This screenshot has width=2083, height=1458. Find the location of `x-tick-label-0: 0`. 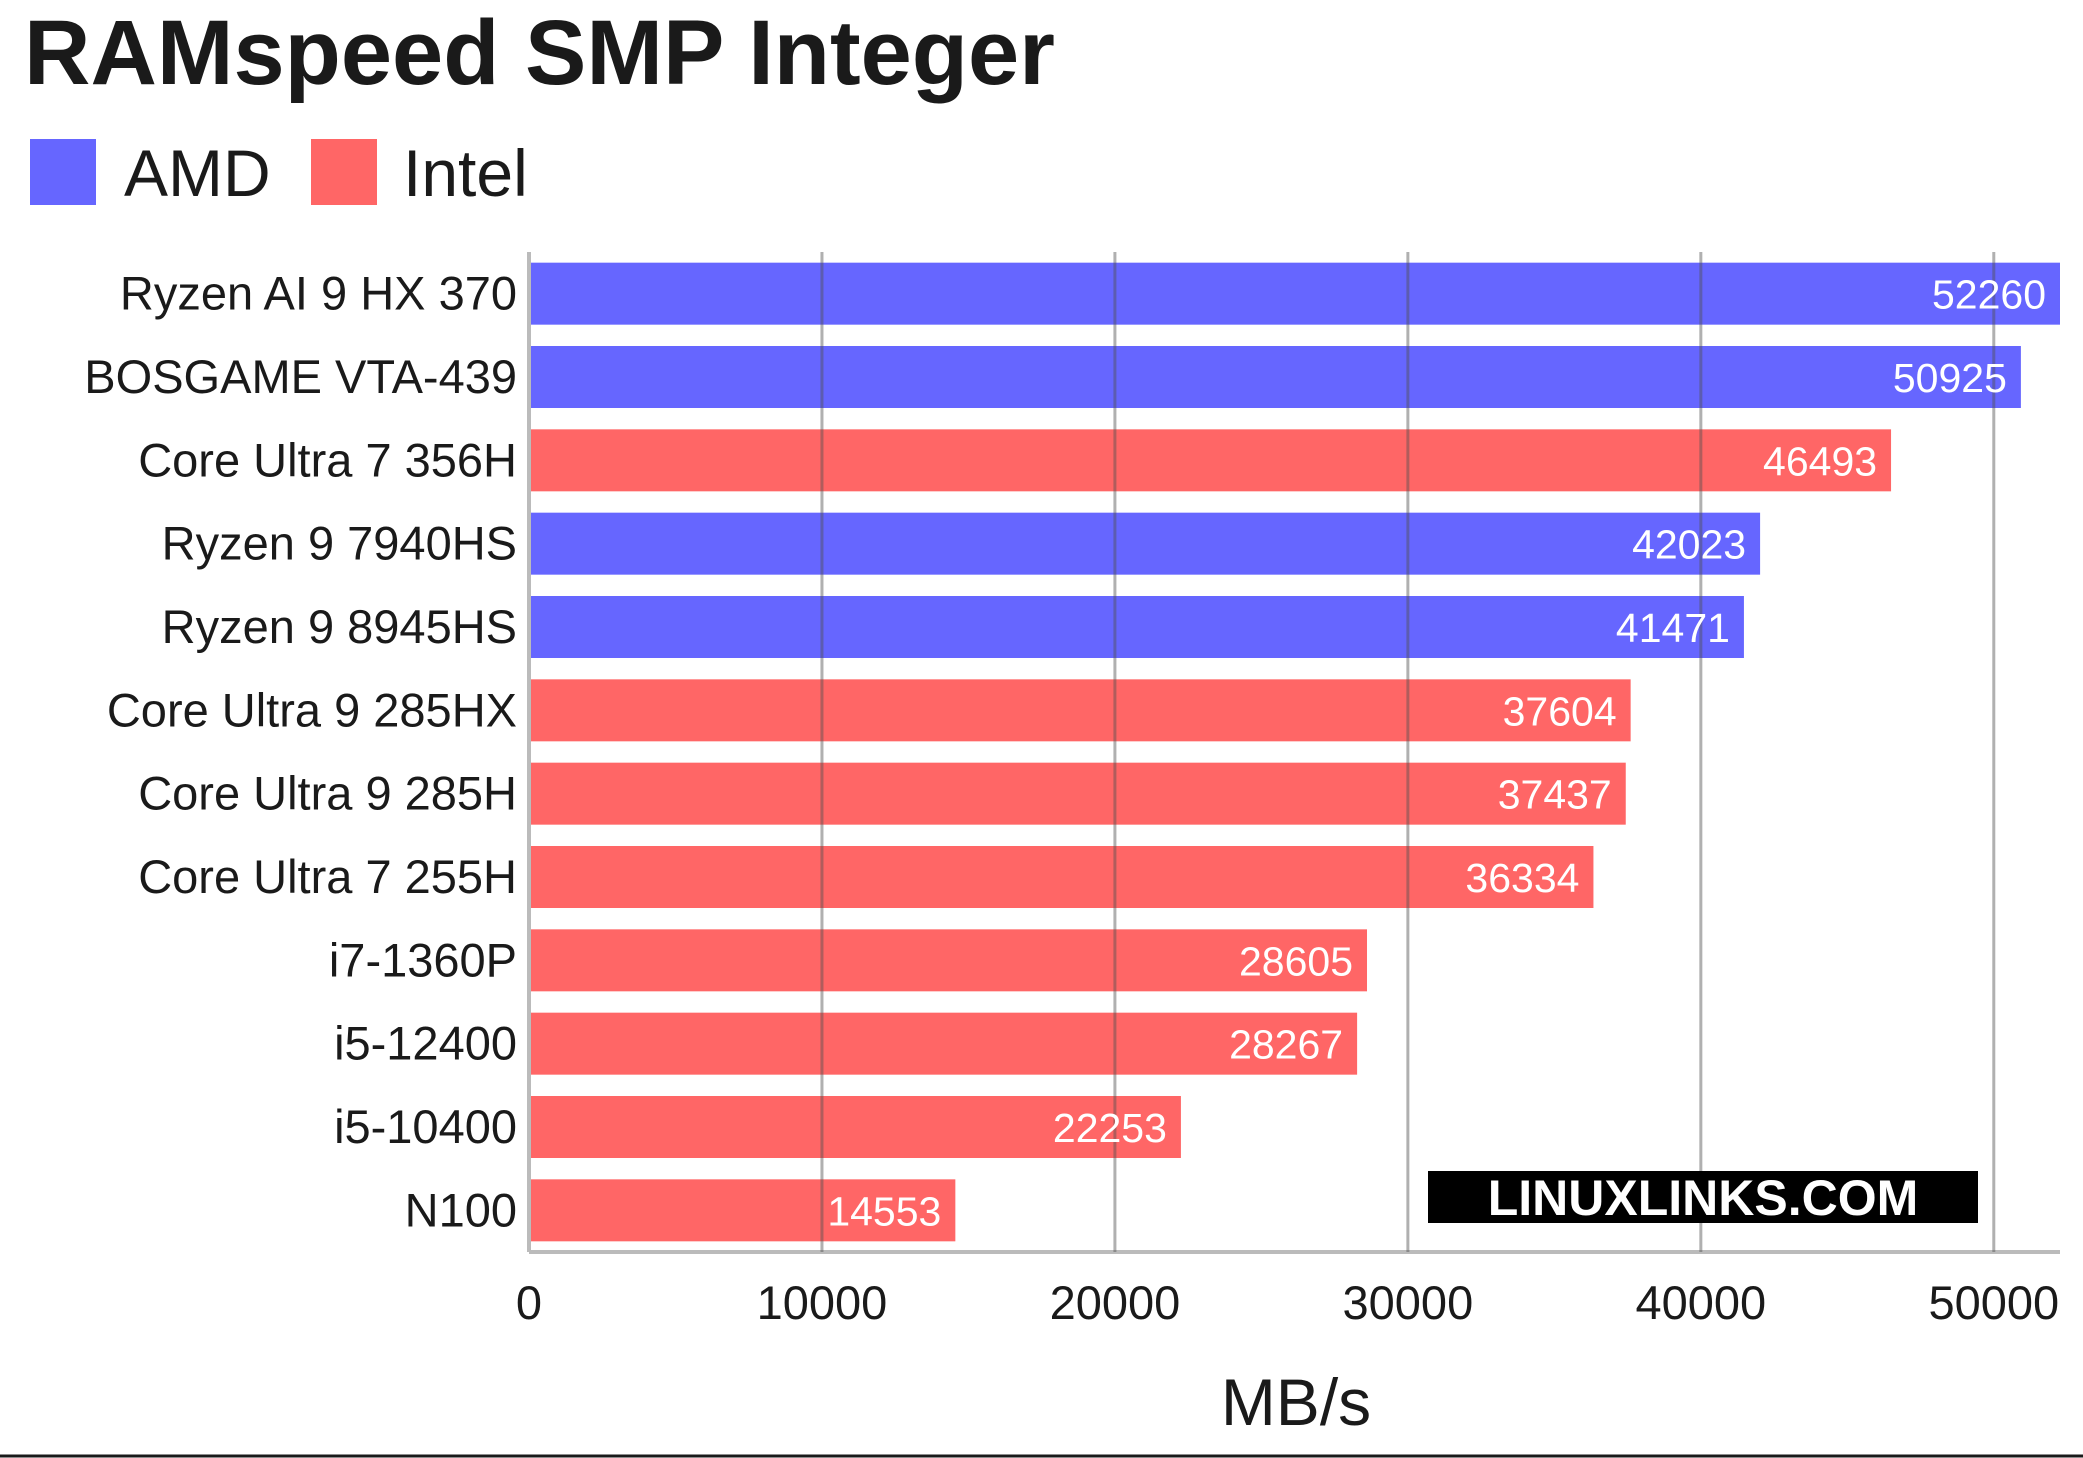

x-tick-label-0: 0 is located at coordinates (529, 1302).